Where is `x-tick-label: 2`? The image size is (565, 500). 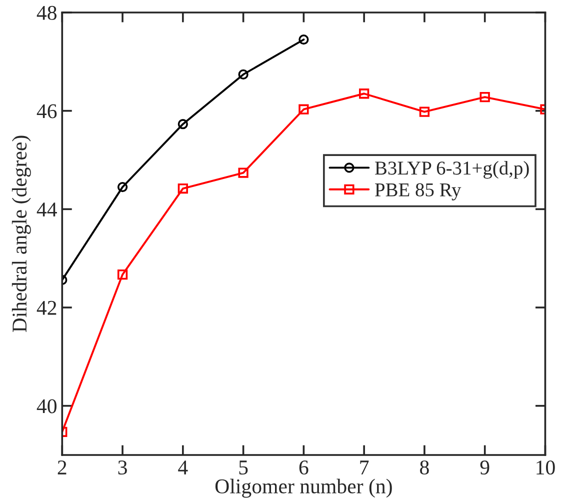 x-tick-label: 2 is located at coordinates (62, 467).